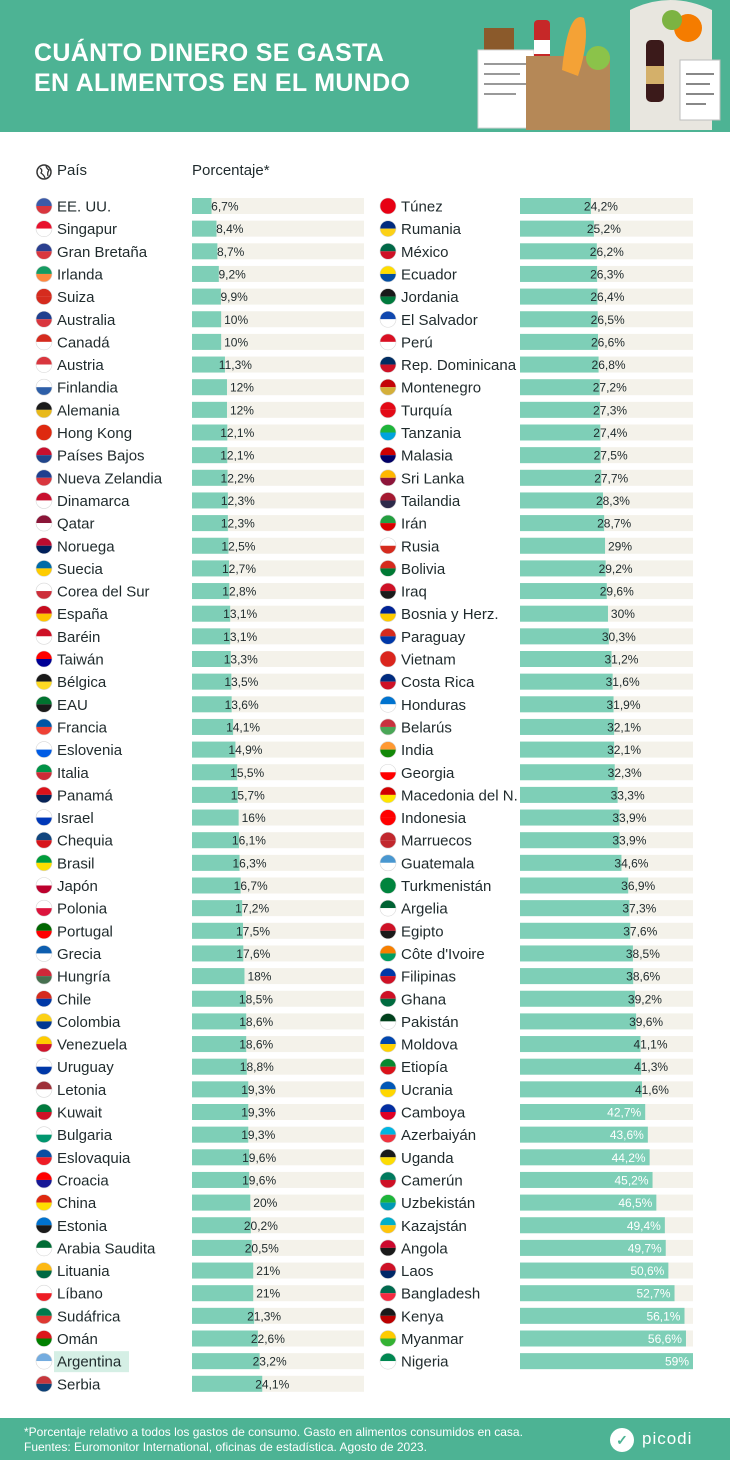  What do you see at coordinates (432, 1180) in the screenshot?
I see `country-label: Camerún` at bounding box center [432, 1180].